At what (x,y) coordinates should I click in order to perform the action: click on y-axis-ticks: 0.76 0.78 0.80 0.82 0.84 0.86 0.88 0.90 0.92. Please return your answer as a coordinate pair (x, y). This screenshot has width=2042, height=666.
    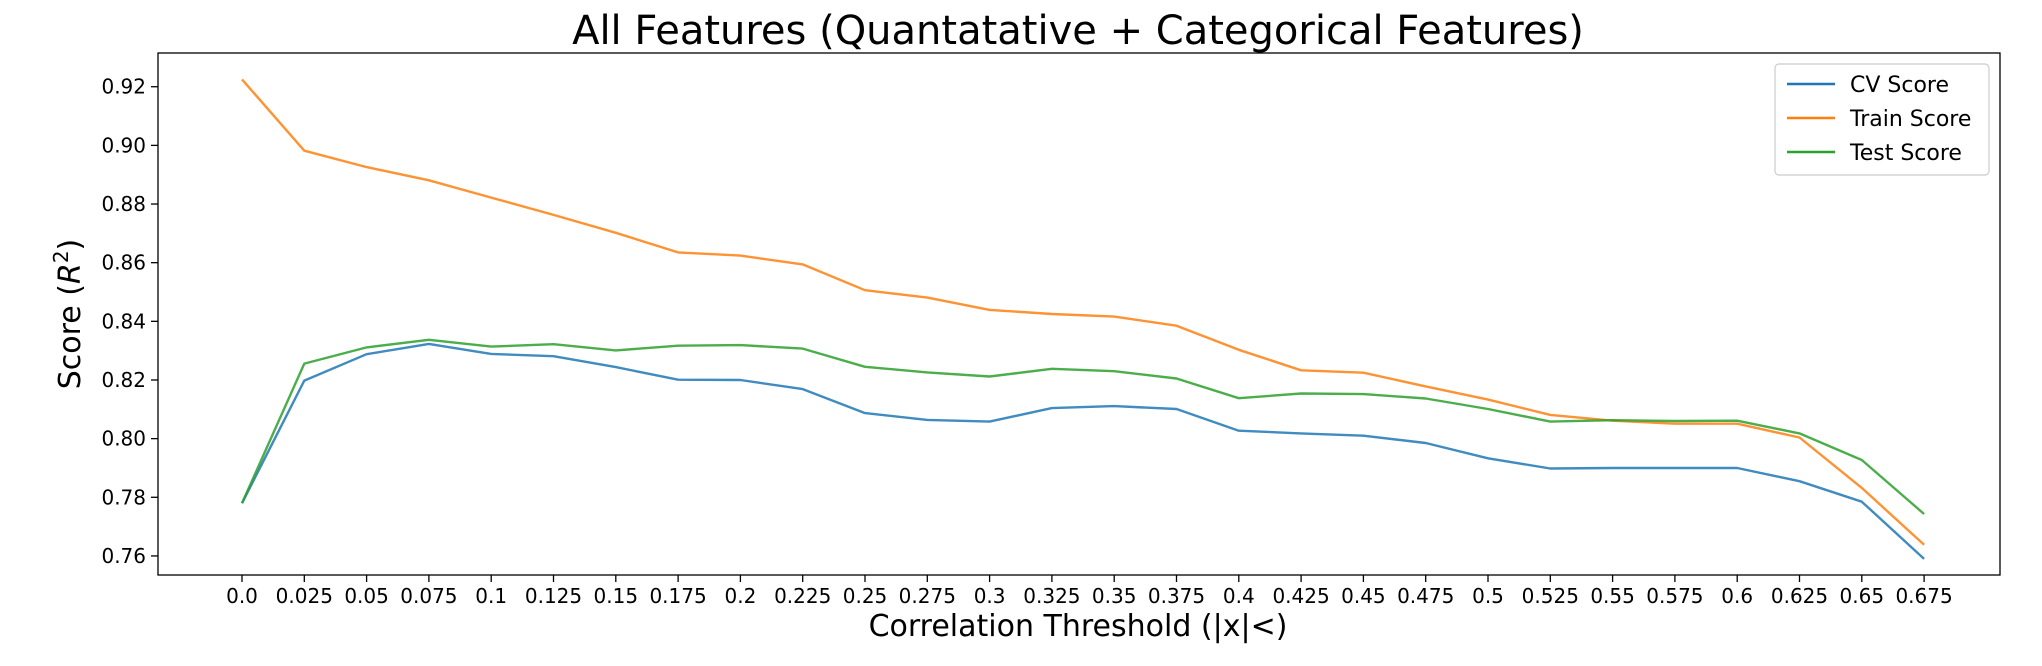
    Looking at the image, I should click on (129, 321).